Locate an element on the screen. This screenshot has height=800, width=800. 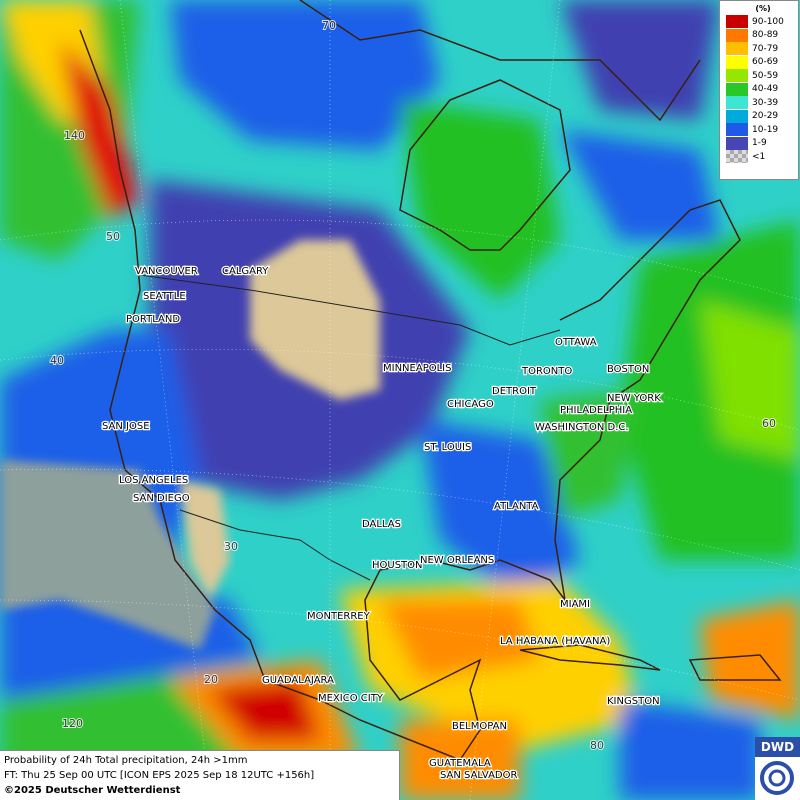
city-label: SAN SALVADOR is located at coordinates (478, 775).